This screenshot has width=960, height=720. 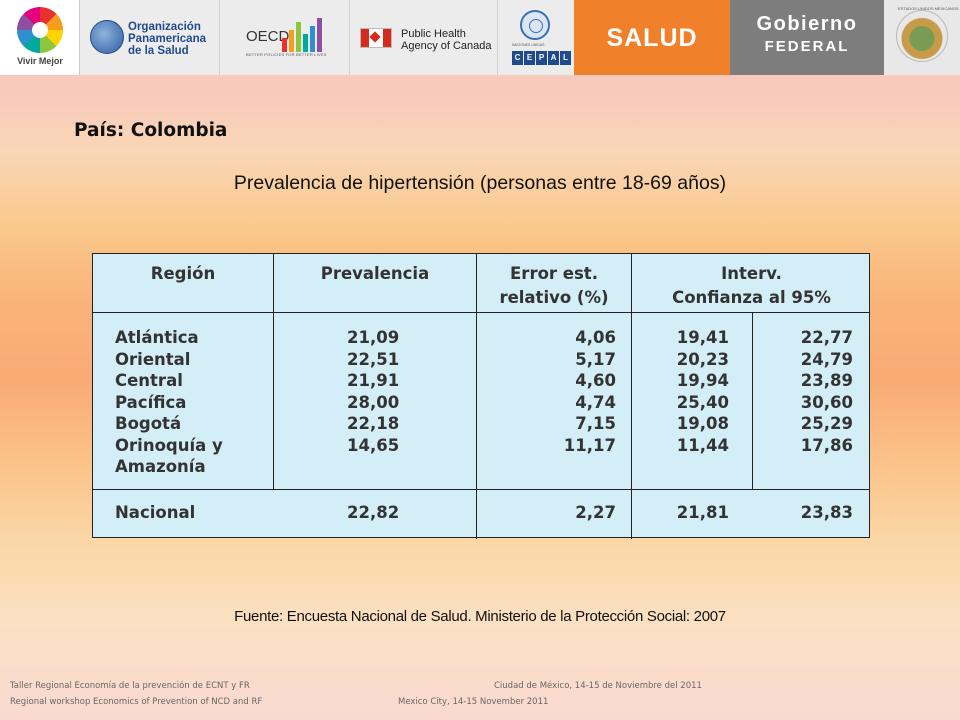 What do you see at coordinates (373, 380) in the screenshot?
I see `prevalencia-cell: 21,91` at bounding box center [373, 380].